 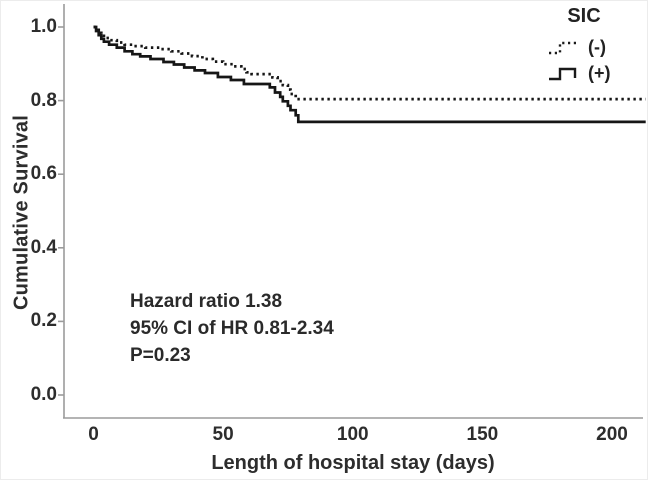 I want to click on y-tick-label: 0.4, so click(x=43, y=247).